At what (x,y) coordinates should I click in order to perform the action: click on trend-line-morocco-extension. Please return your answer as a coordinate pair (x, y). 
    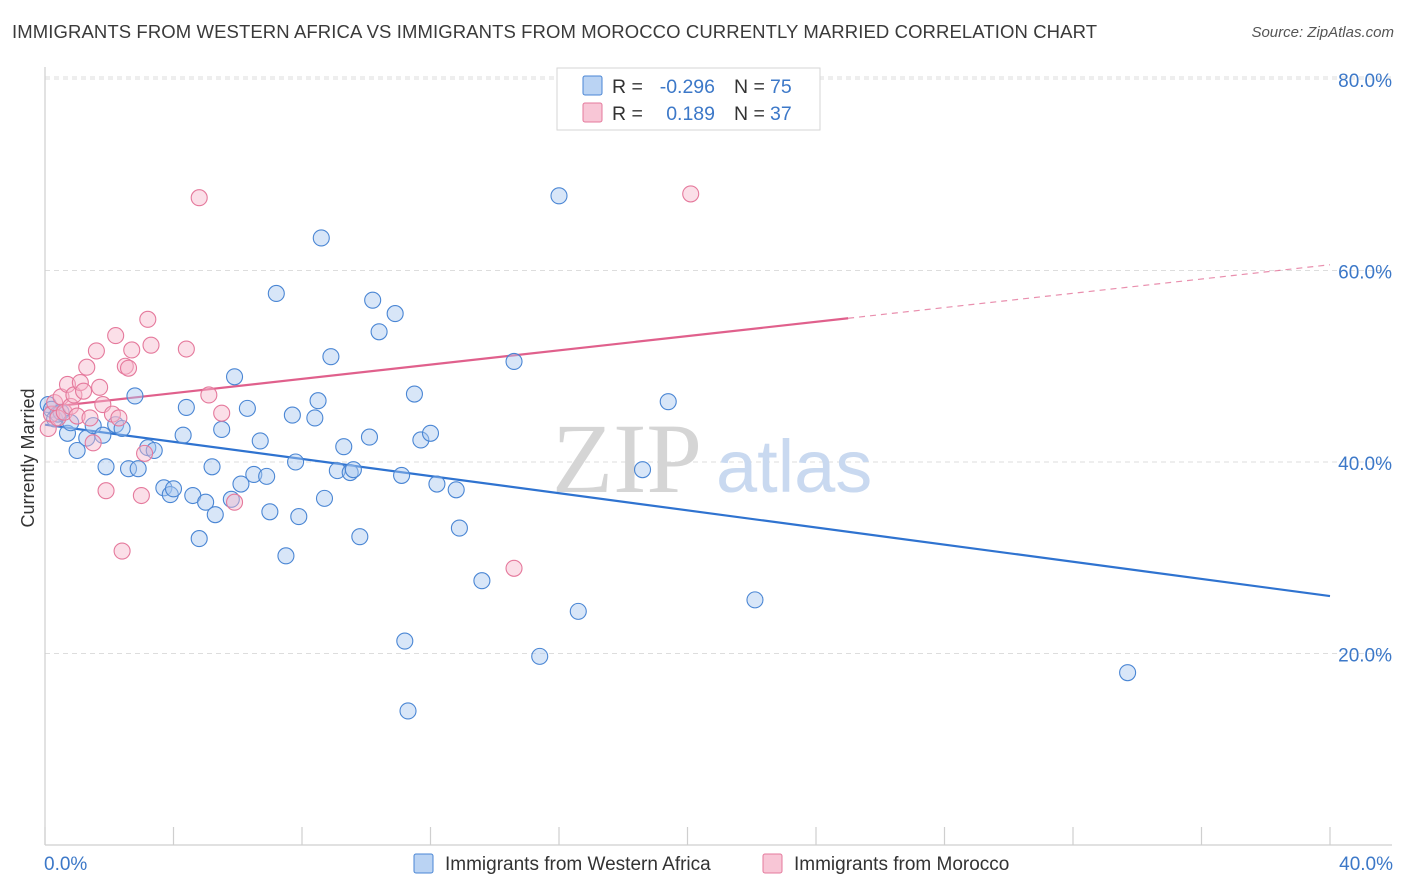
    Looking at the image, I should click on (1089, 291).